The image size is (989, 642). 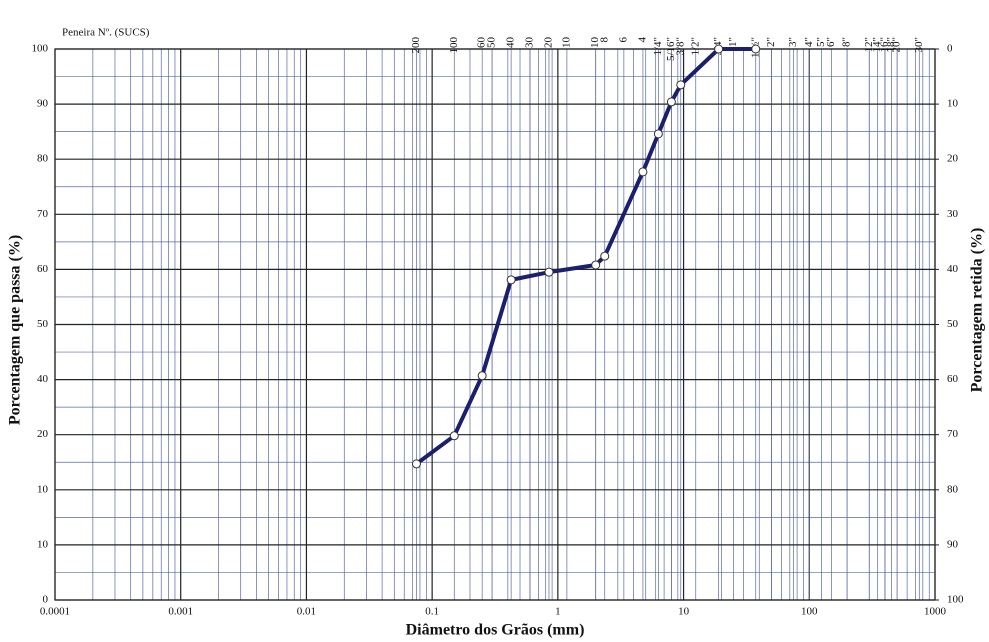 What do you see at coordinates (935, 612) in the screenshot?
I see `x-tick-label: 1000` at bounding box center [935, 612].